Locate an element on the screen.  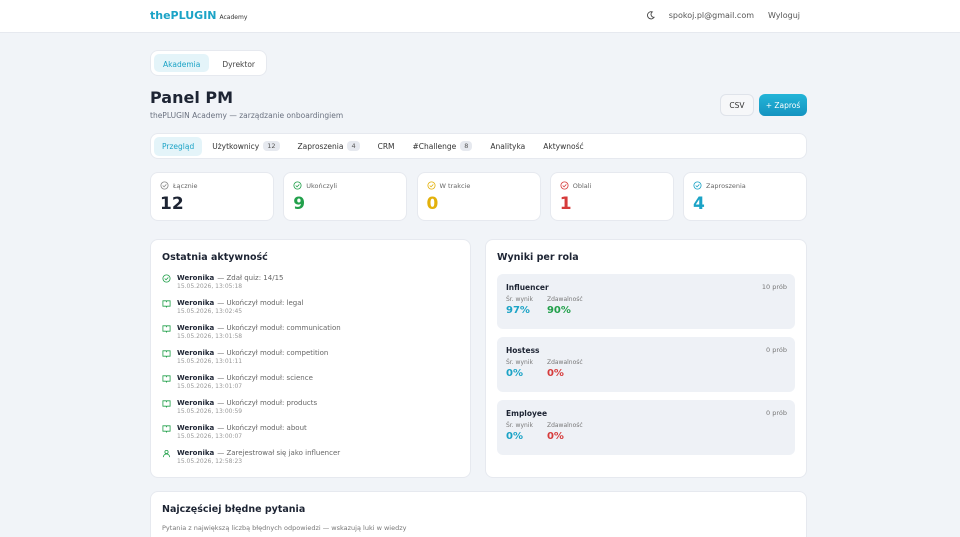
stat-card: Ukończyli 9 is located at coordinates (345, 196).